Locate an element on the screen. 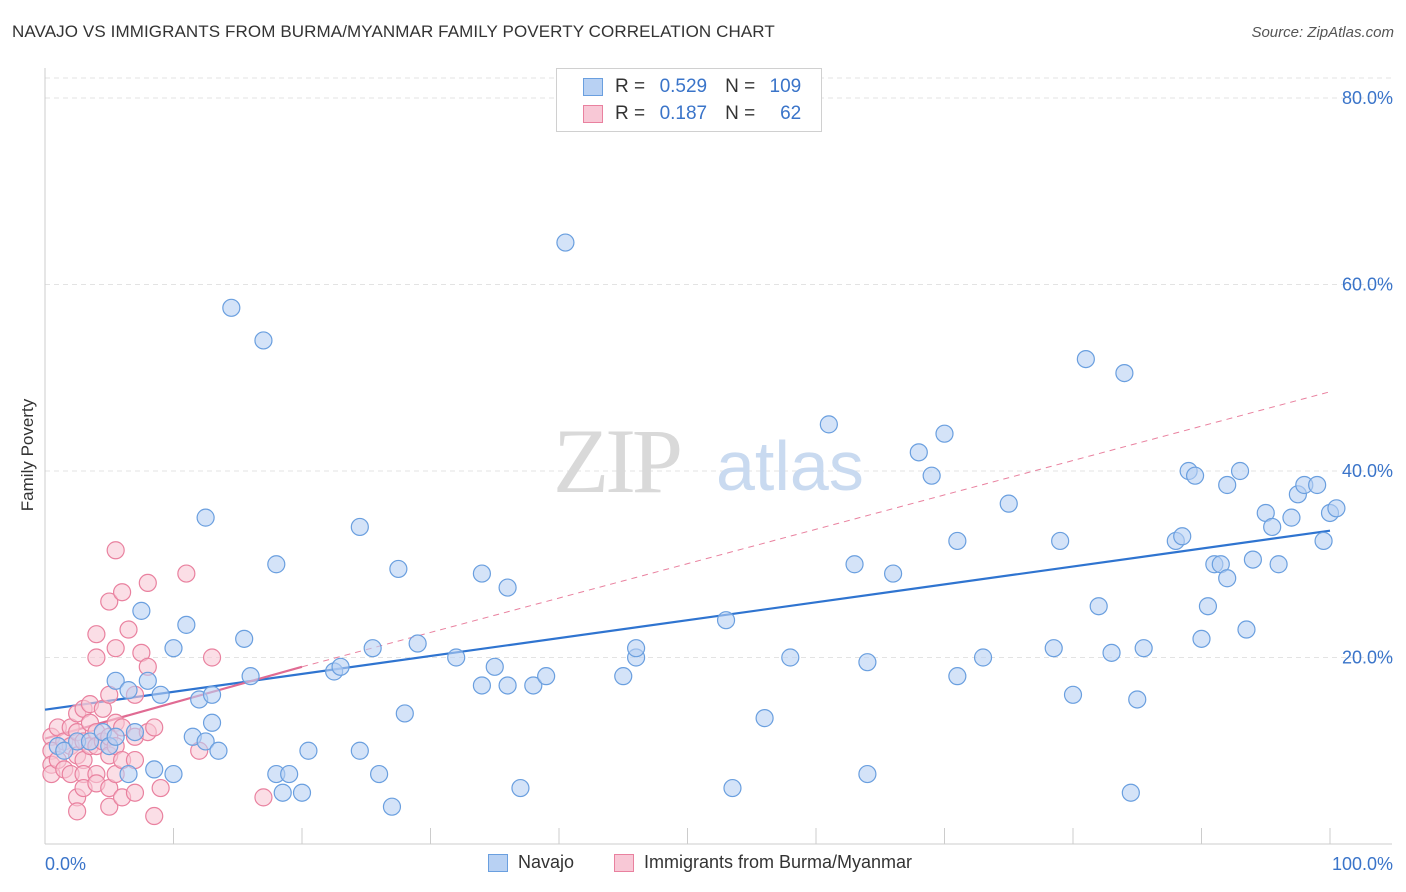 The image size is (1406, 892). series-legend: Navajo Immigrants from Burma/Myanmar is located at coordinates (703, 864).